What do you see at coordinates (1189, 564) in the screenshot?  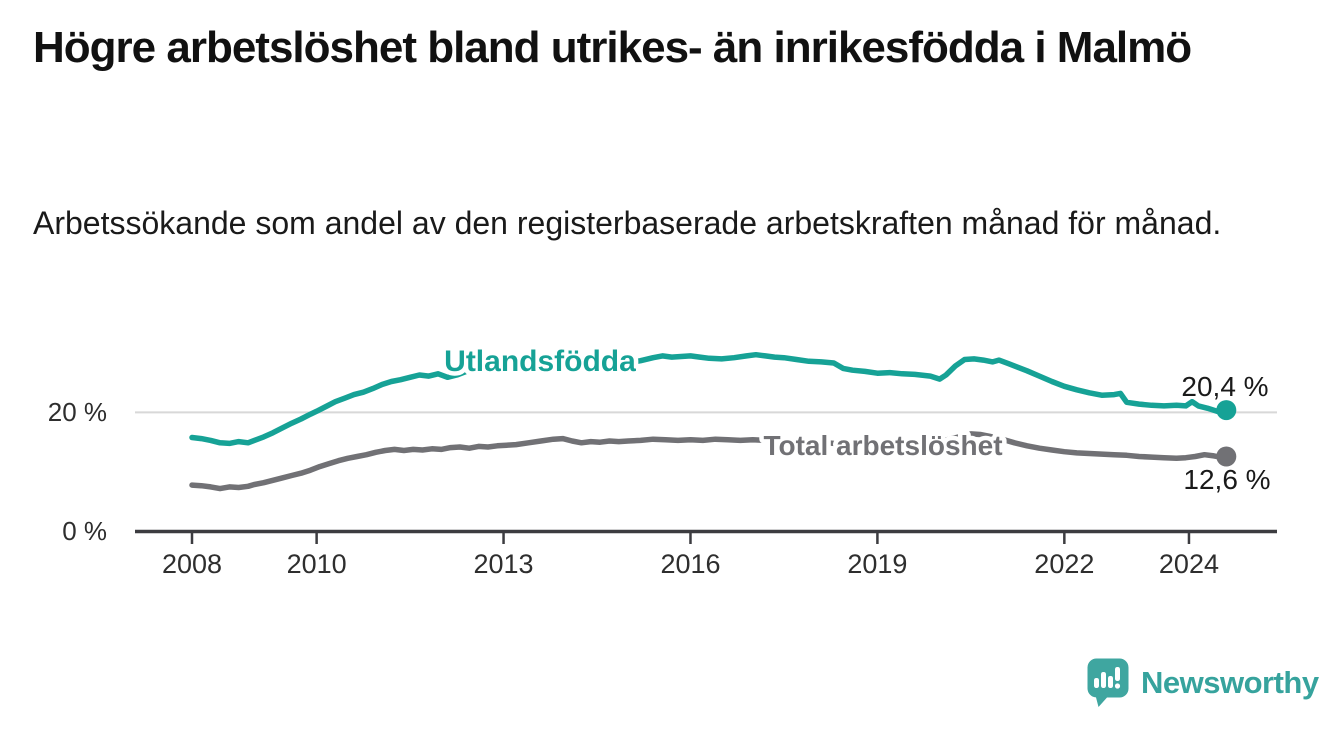 I see `x-tick-label: 2024` at bounding box center [1189, 564].